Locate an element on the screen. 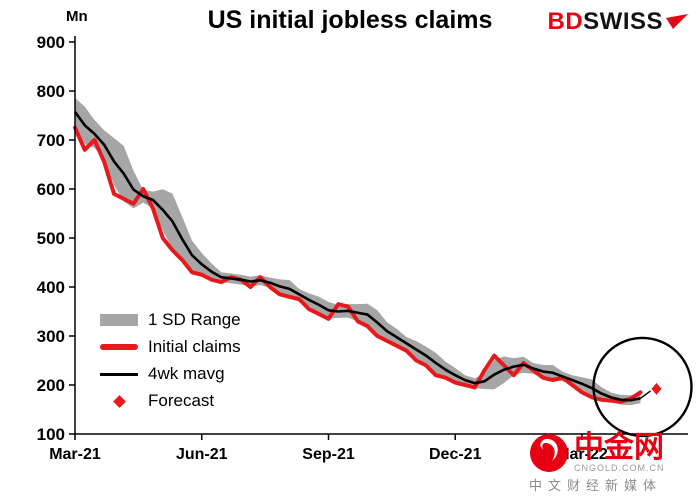  x-tick-label: Jun-21 is located at coordinates (202, 454).